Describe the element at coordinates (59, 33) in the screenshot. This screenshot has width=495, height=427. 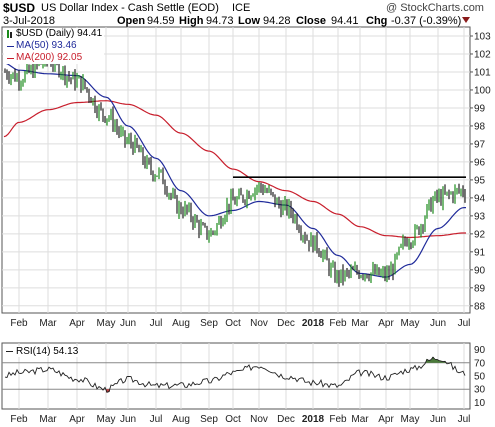
I see `legend-price-text: $USD (Daily) 94.41` at that location.